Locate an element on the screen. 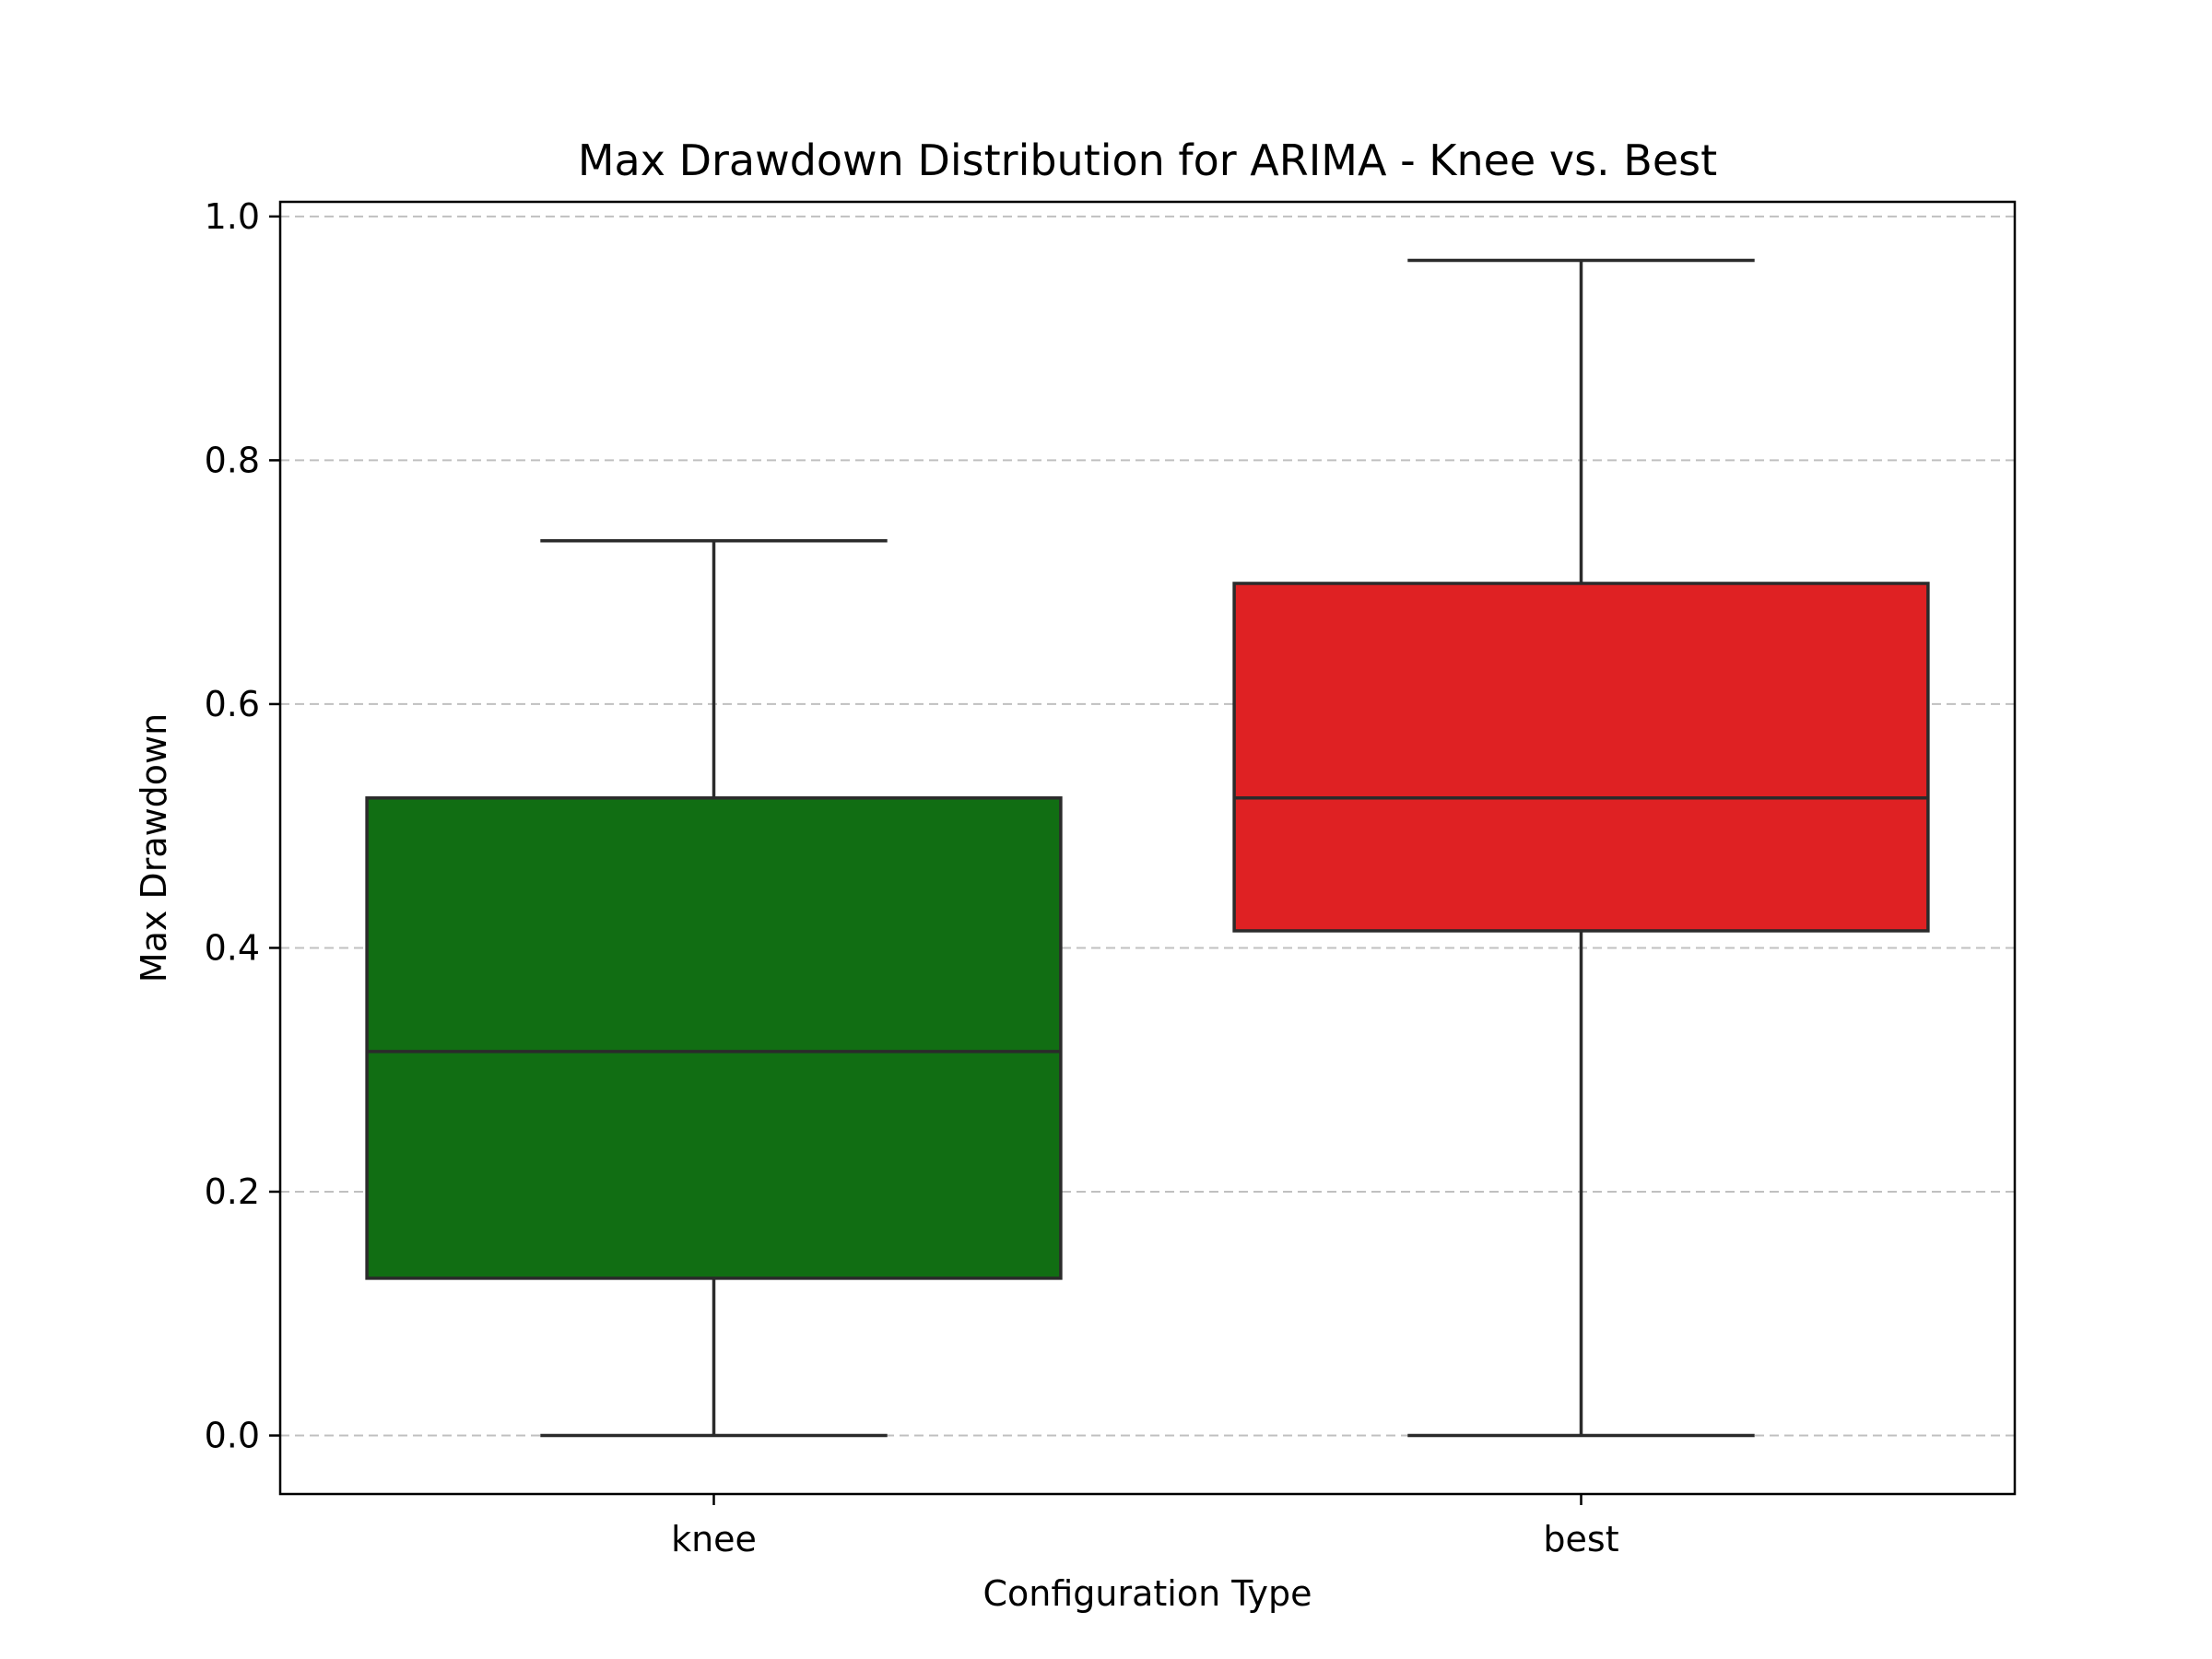 This screenshot has width=2212, height=1659. x-tick-label-best: best is located at coordinates (1580, 1539).